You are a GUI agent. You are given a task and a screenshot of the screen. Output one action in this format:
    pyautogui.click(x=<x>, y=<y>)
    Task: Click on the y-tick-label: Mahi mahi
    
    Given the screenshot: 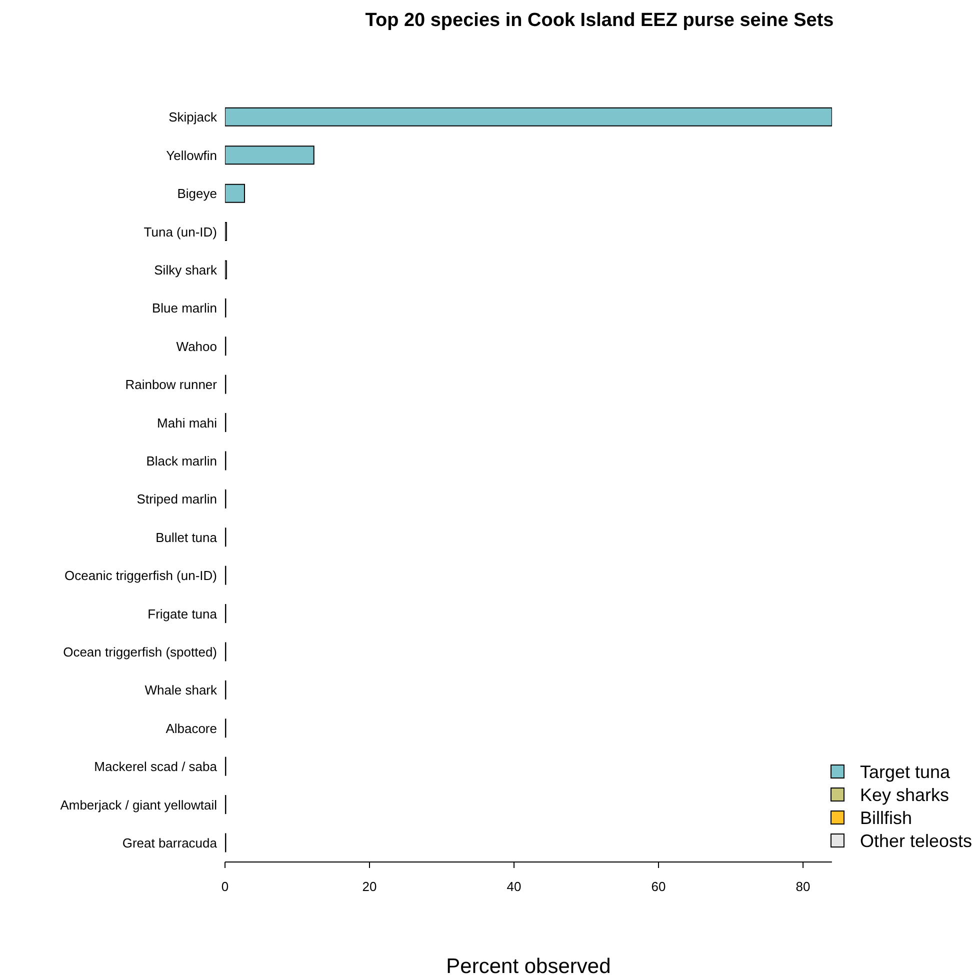 What is the action you would take?
    pyautogui.click(x=187, y=422)
    